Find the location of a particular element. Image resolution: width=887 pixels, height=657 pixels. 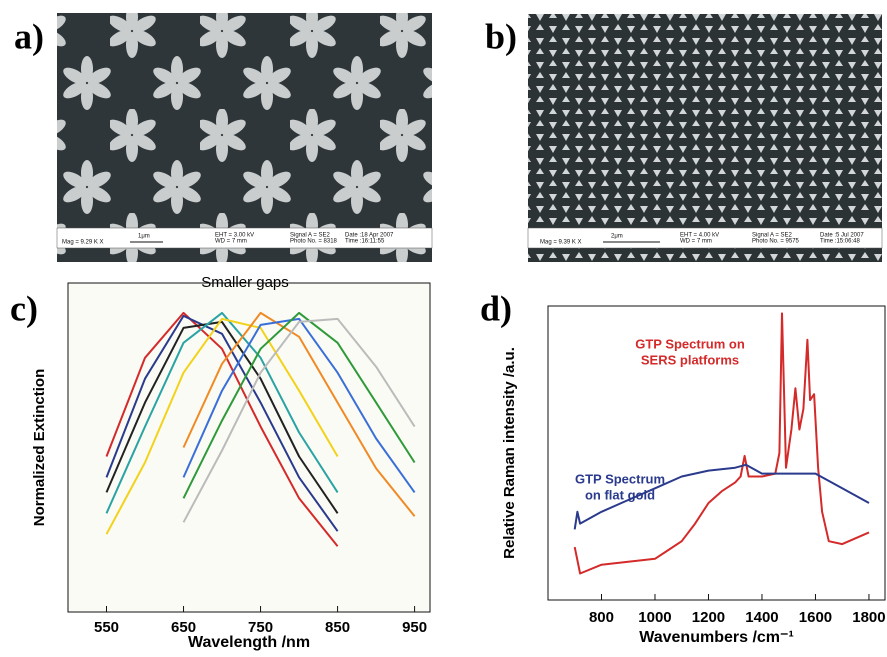

x-tick-label: 800 is located at coordinates (601, 617).